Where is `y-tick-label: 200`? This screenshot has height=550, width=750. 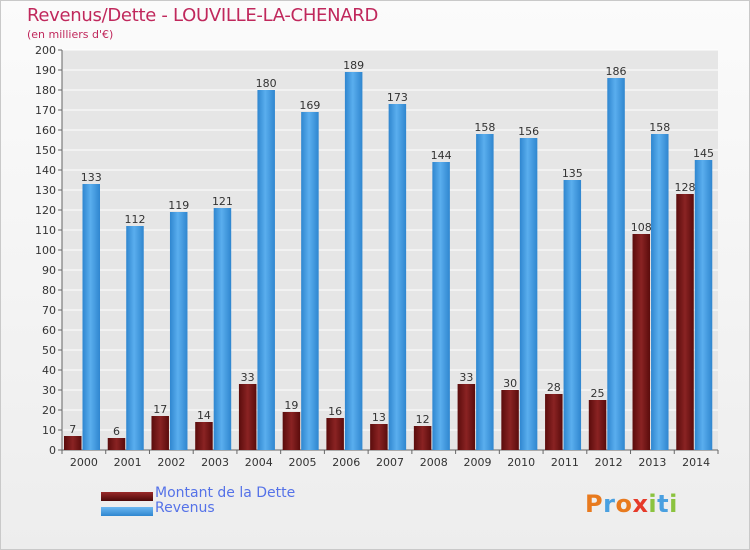 y-tick-label: 200 is located at coordinates (45, 50).